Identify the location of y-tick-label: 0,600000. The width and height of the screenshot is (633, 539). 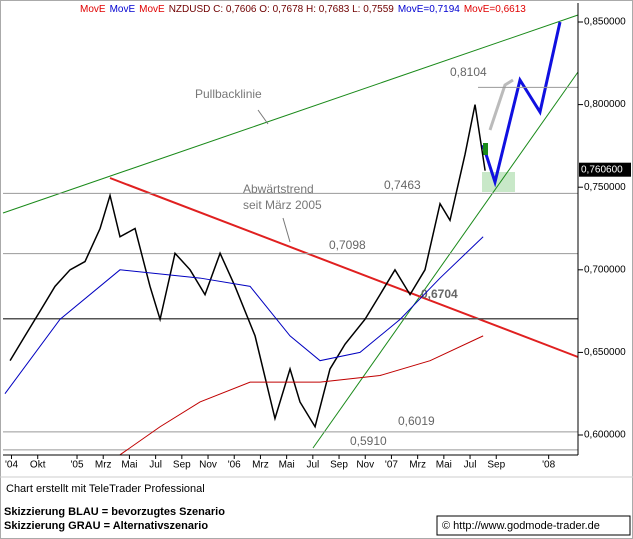
(605, 435).